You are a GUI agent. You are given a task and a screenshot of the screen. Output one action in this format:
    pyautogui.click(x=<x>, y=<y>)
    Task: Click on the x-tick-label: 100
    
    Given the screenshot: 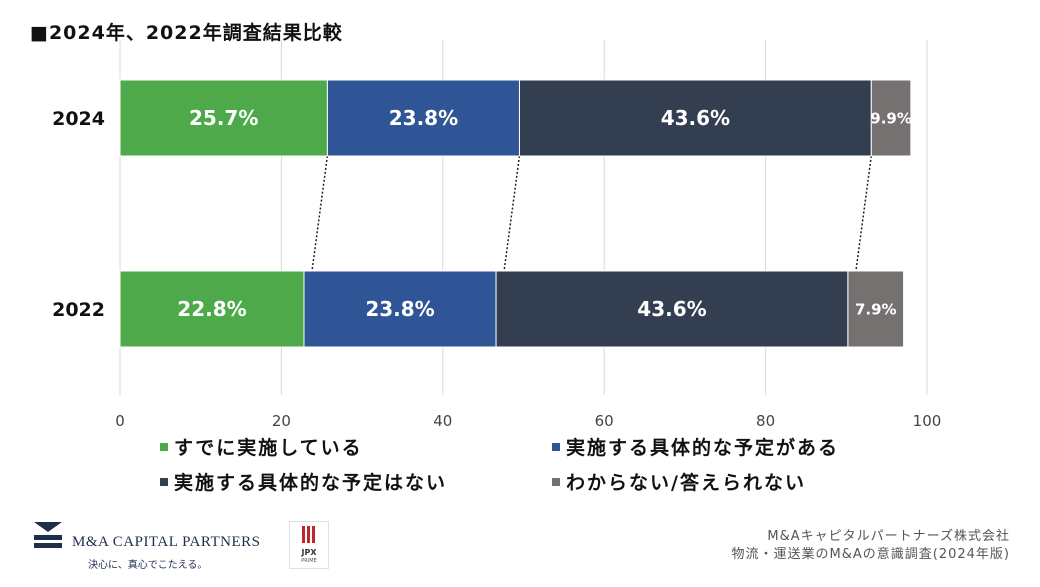 What is the action you would take?
    pyautogui.click(x=927, y=421)
    